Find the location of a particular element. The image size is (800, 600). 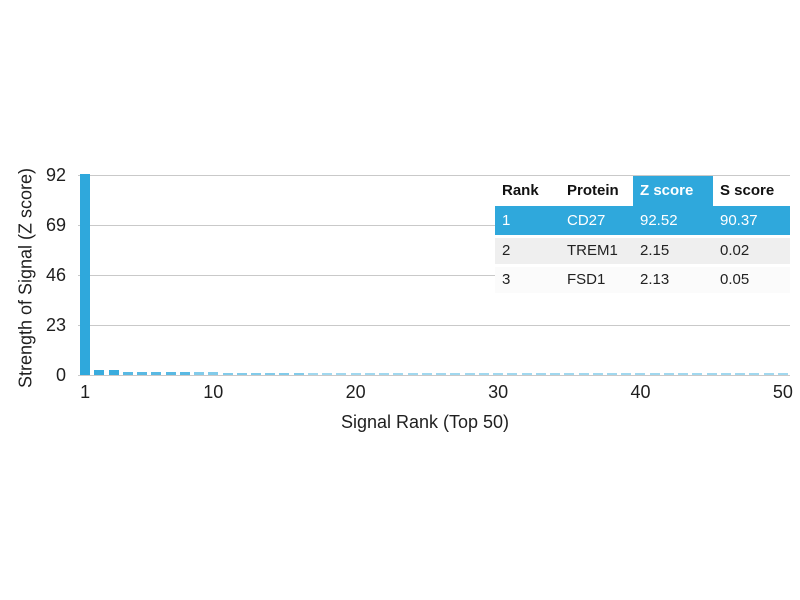

table-header-cell: Protein is located at coordinates (593, 190).